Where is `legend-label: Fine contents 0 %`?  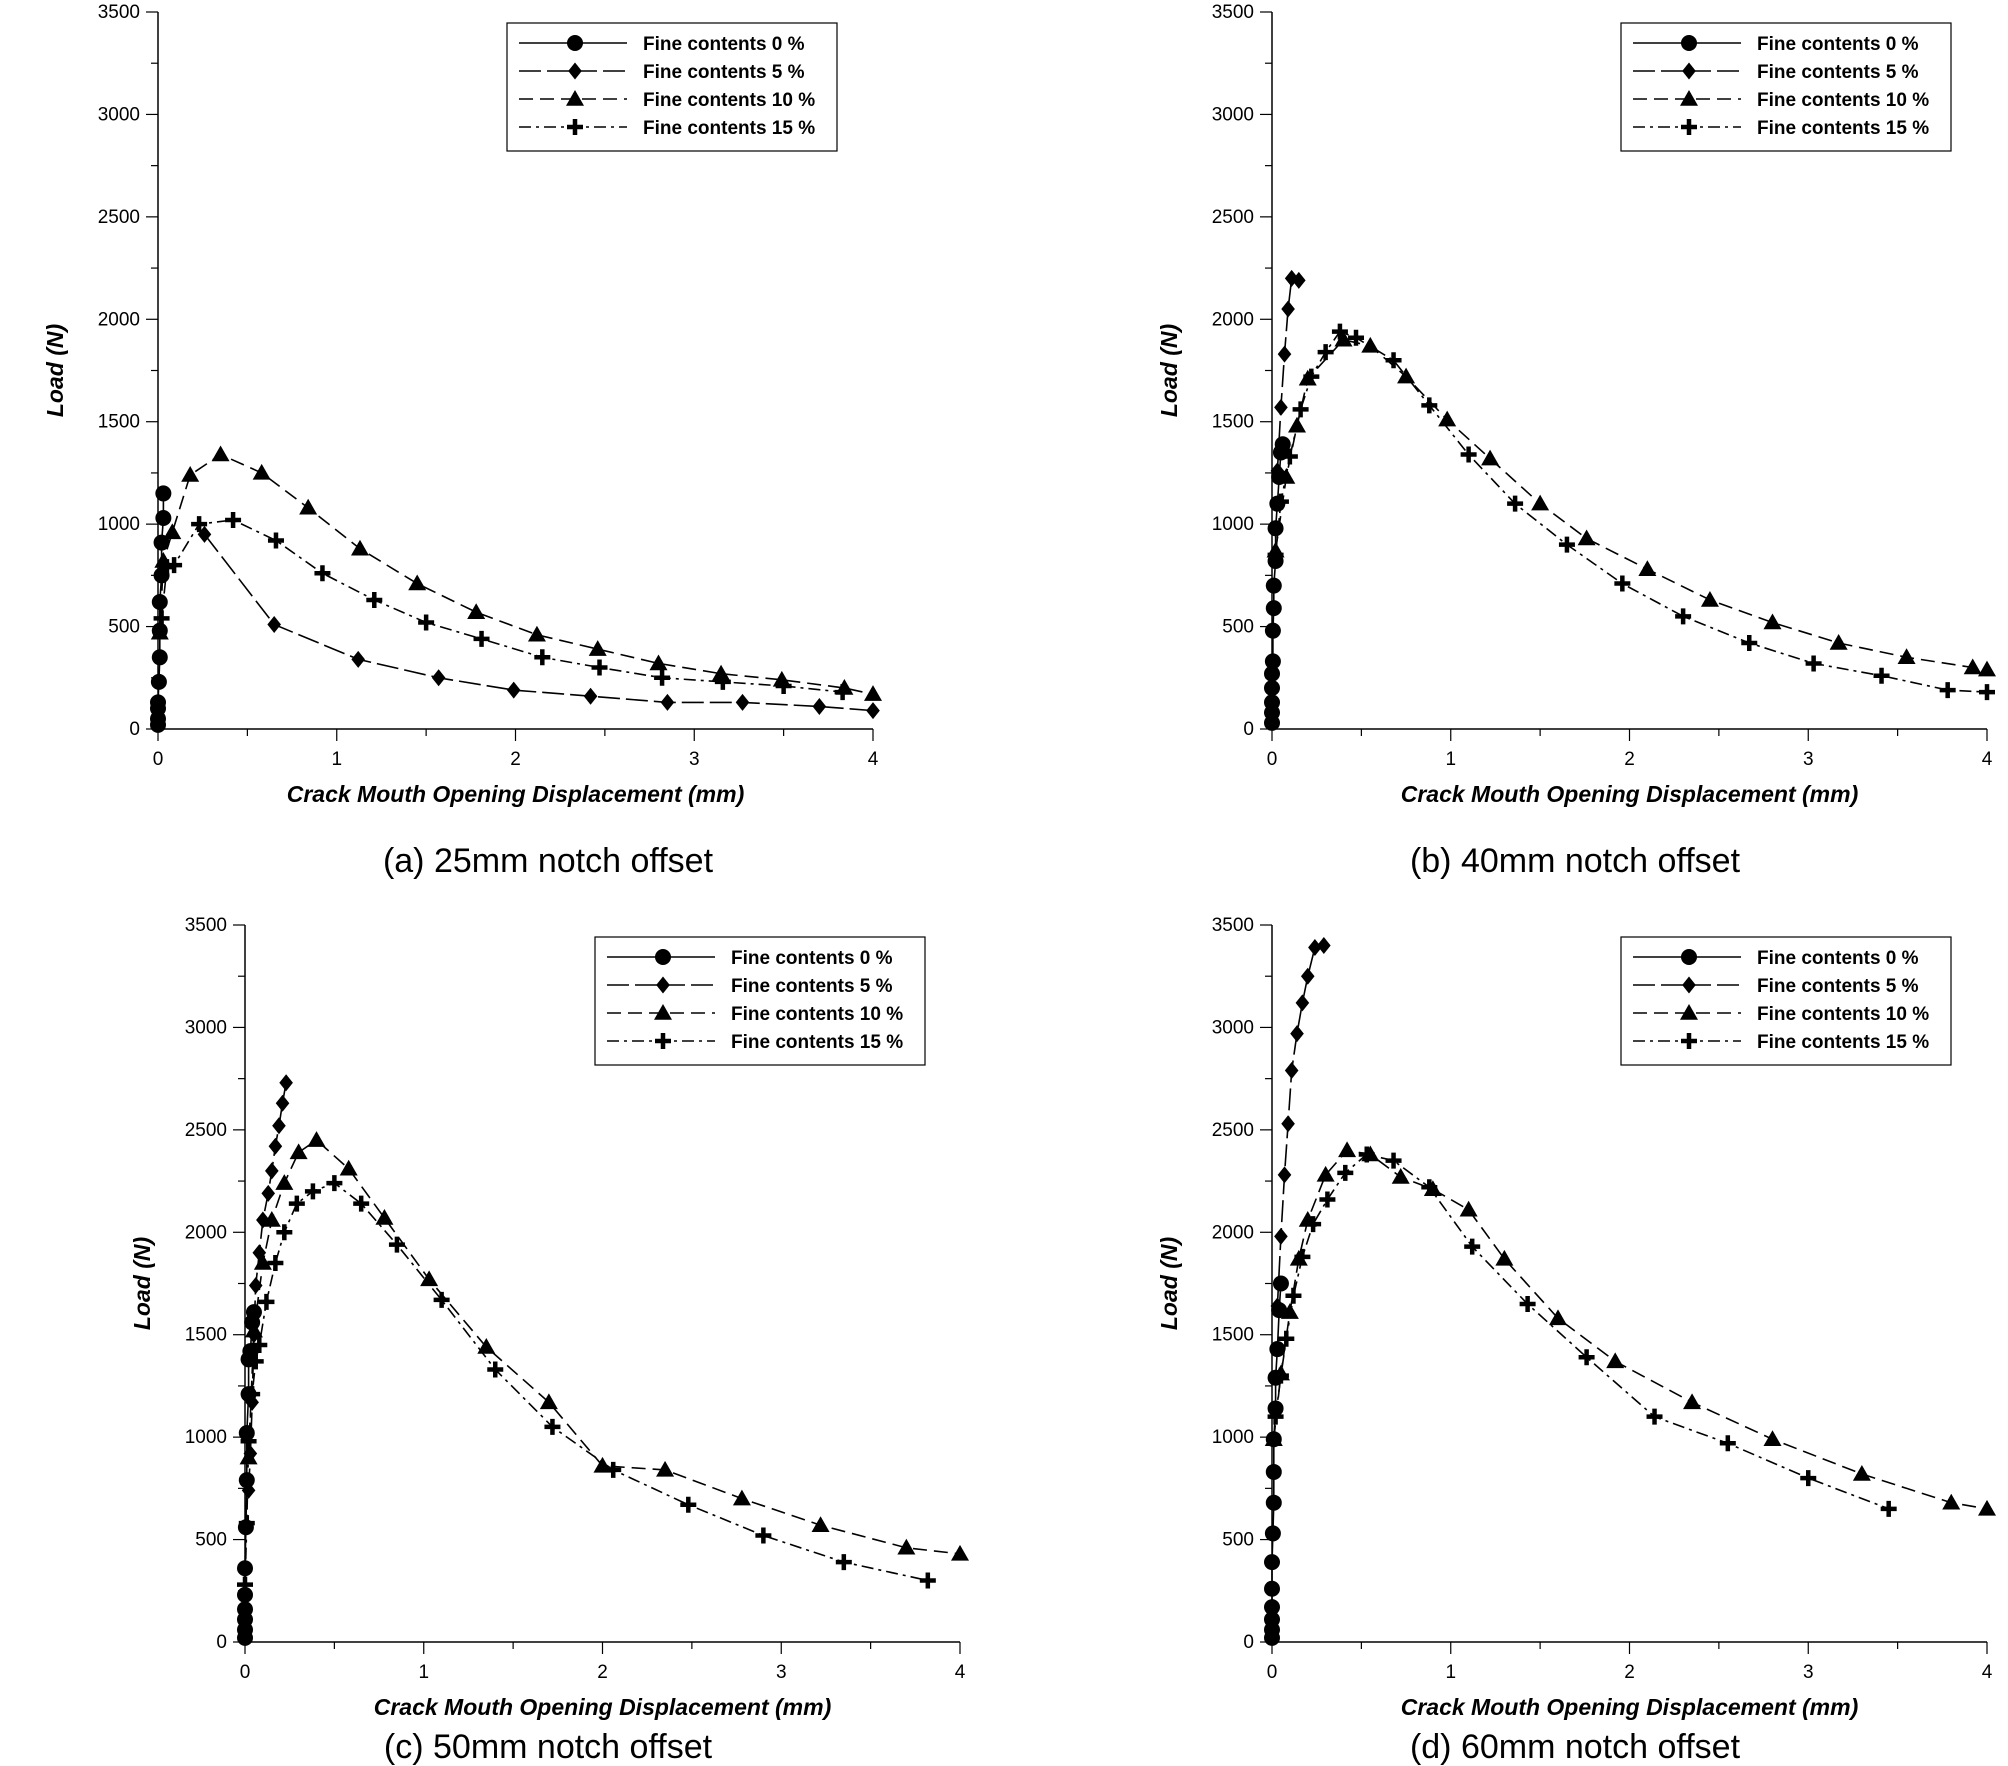 legend-label: Fine contents 0 % is located at coordinates (1838, 958).